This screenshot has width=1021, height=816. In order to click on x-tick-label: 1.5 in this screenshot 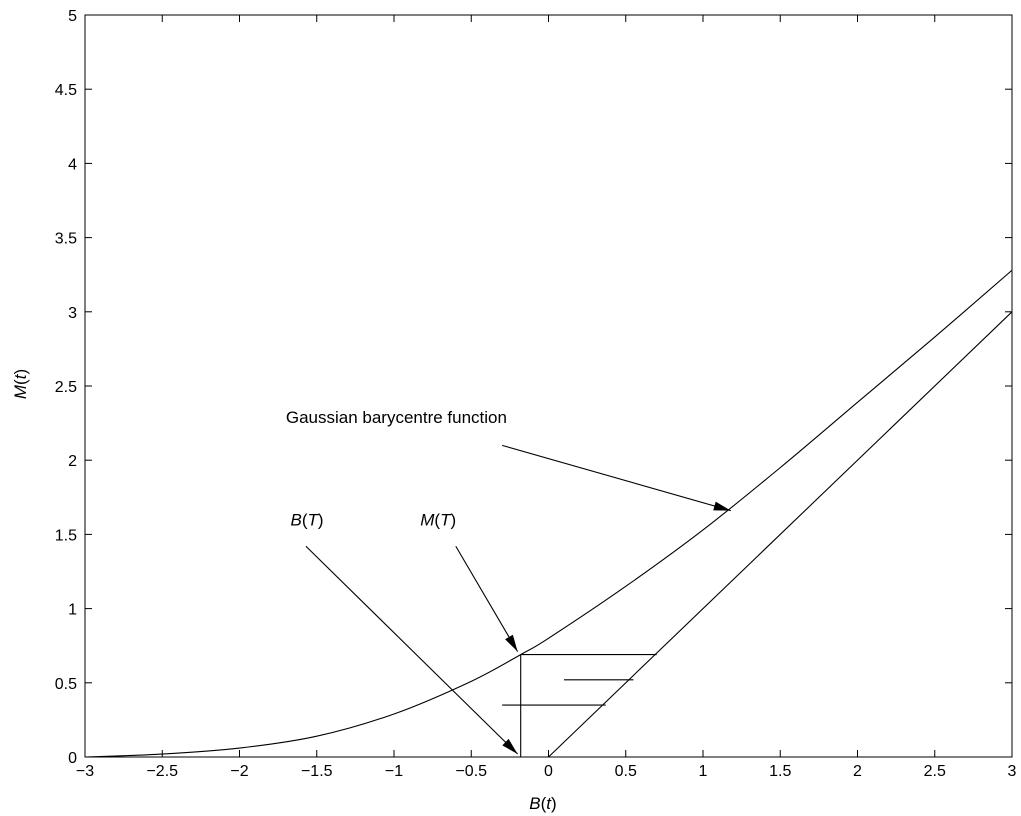, I will do `click(780, 771)`.